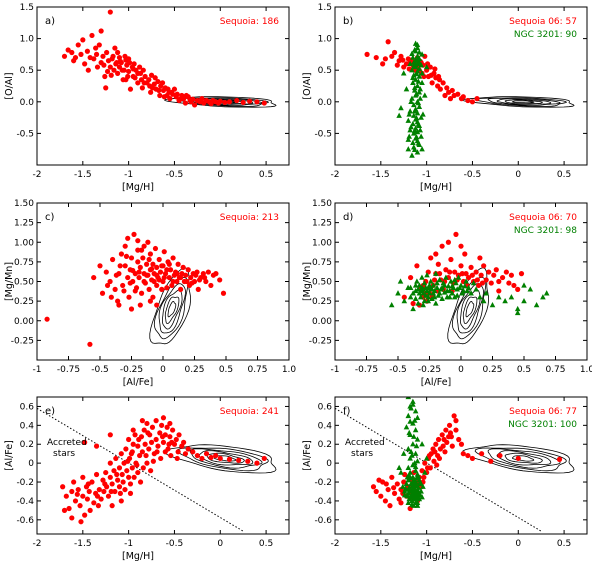 The image size is (592, 564). I want to click on panel-tag: c), so click(49, 217).